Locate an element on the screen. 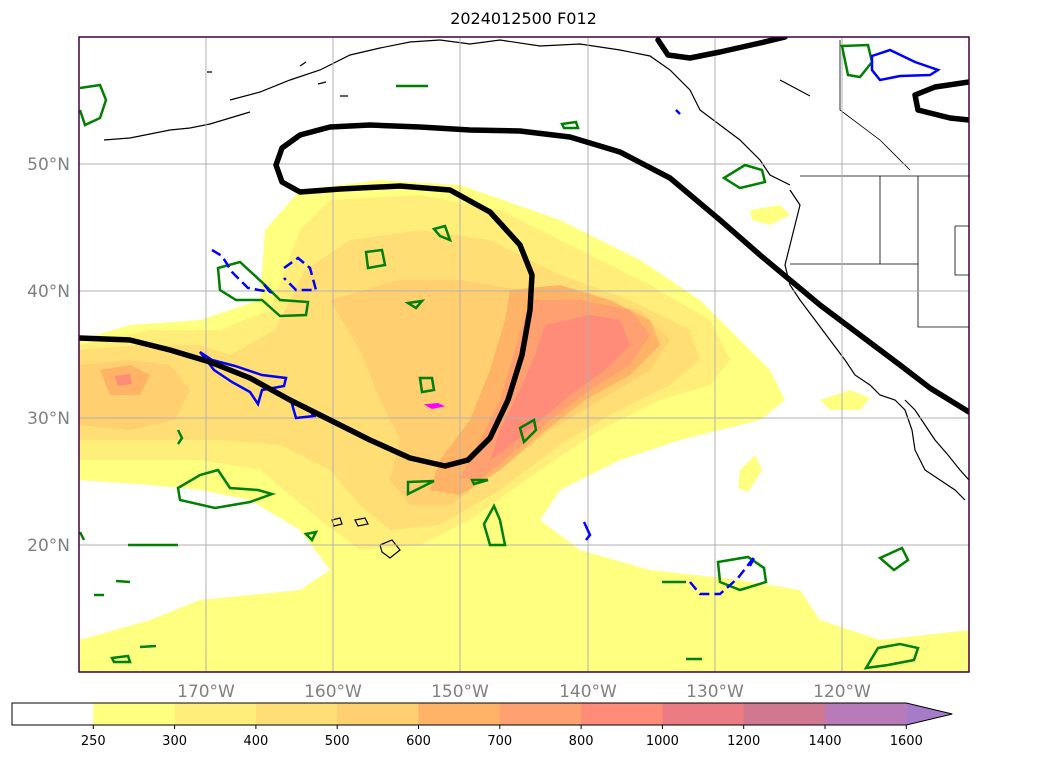 The width and height of the screenshot is (1047, 765). lon-label-150w: 150°W is located at coordinates (460, 692).